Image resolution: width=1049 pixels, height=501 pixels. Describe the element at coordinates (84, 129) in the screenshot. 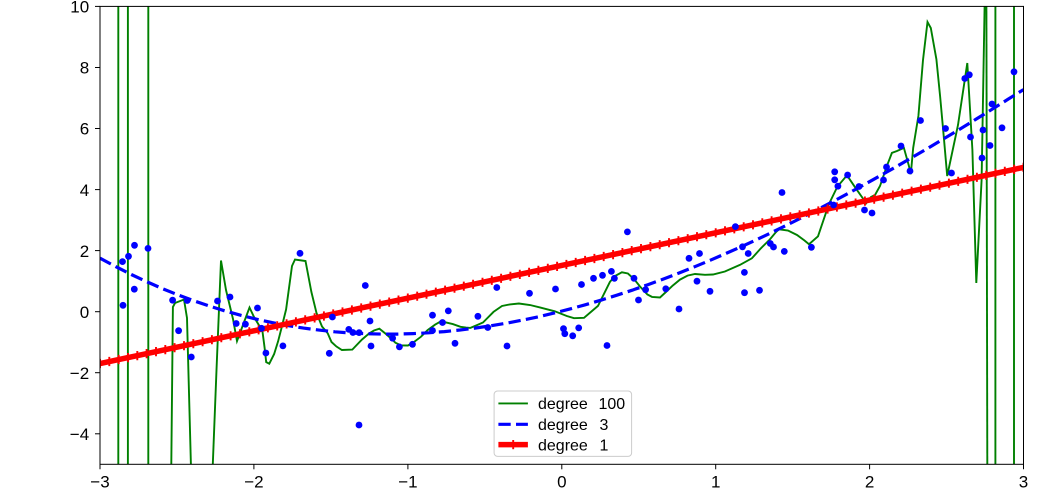

I see `svg-text: 6` at that location.